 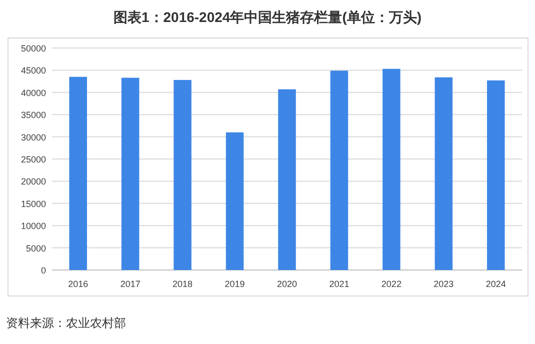 I want to click on y-tick-label: 0, so click(x=43, y=271).